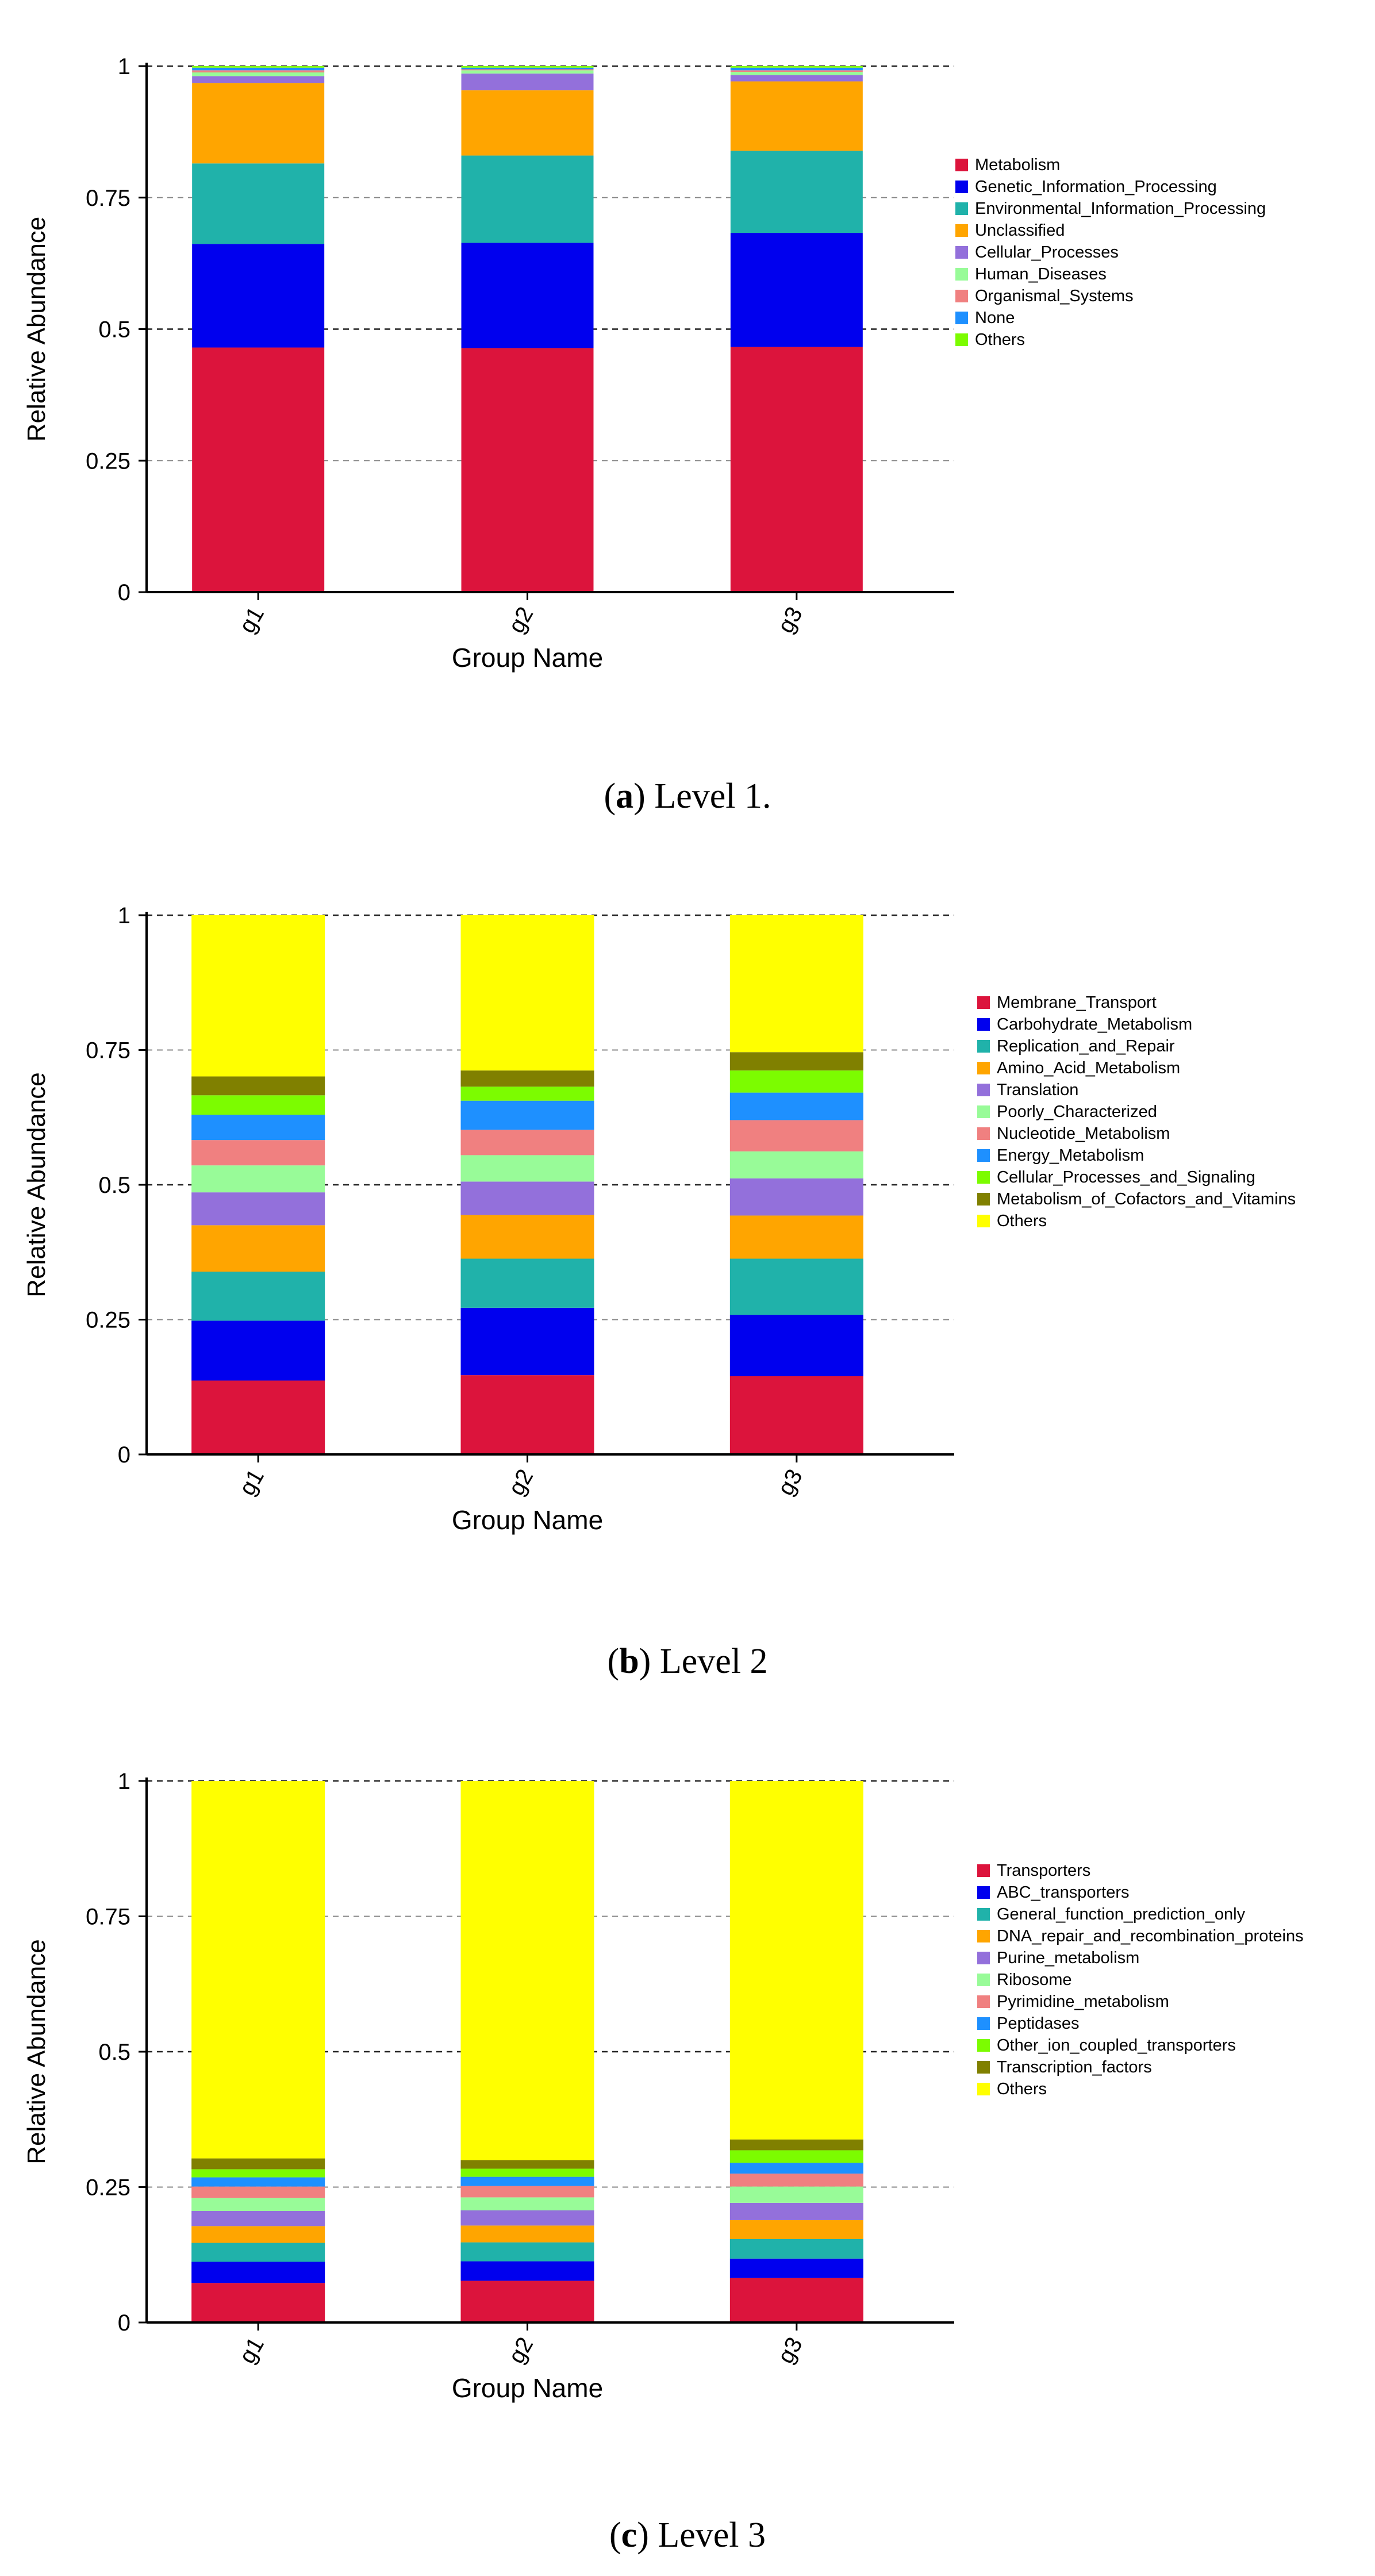 This screenshot has height=2576, width=1375. I want to click on caption-text: Level 2, so click(714, 1661).